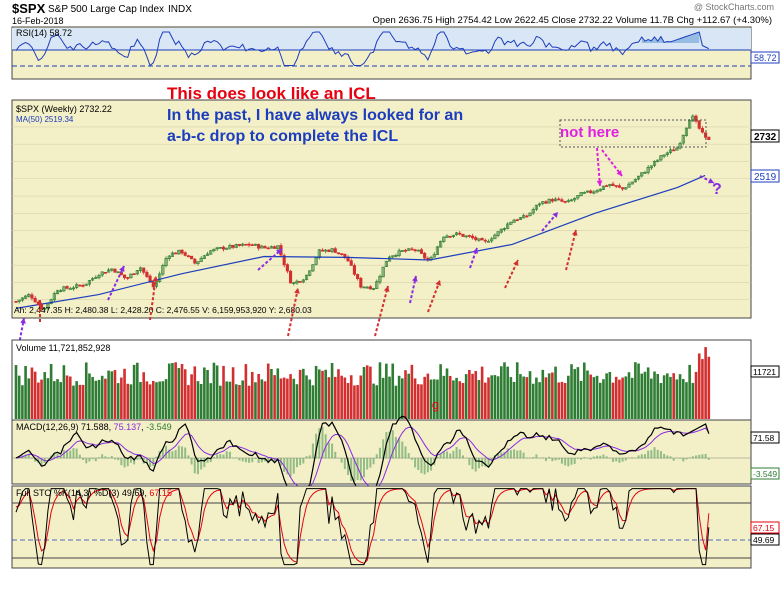 This screenshot has width=780, height=591. Describe the element at coordinates (362, 383) in the screenshot. I see `volume-bars` at that location.